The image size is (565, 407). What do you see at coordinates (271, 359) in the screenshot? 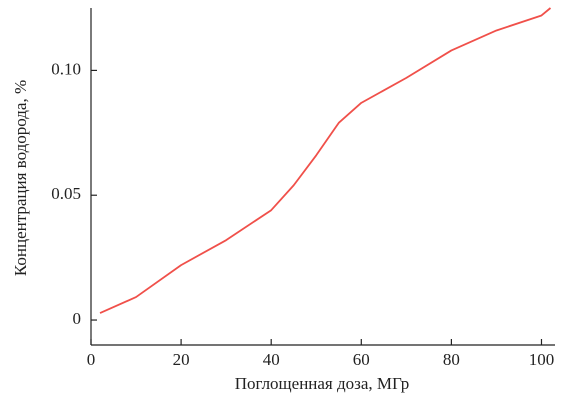
I see `x-tick-label: 40` at bounding box center [271, 359].